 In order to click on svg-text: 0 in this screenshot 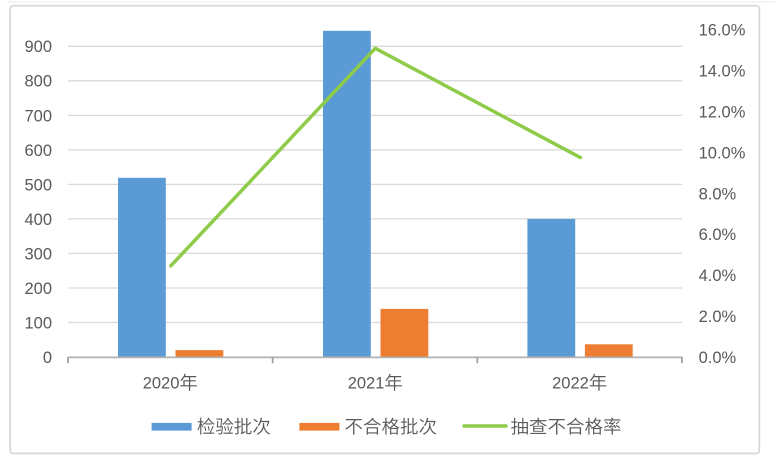, I will do `click(47, 358)`.